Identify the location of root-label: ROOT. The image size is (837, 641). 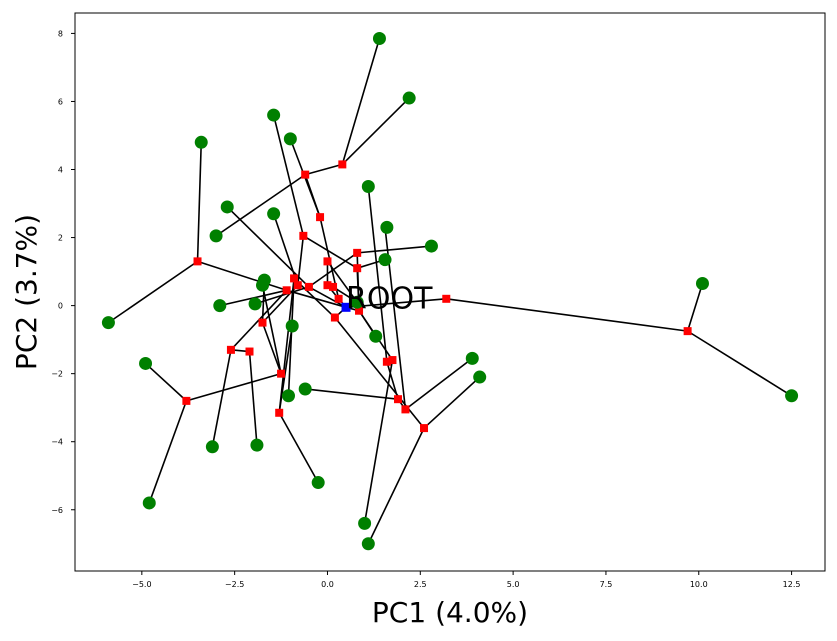
(389, 298).